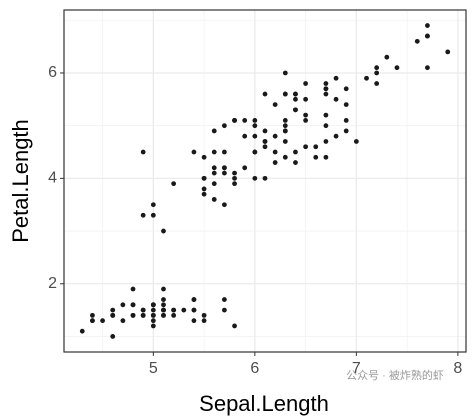 This screenshot has height=419, width=474. What do you see at coordinates (356, 368) in the screenshot?
I see `x-tick-label: 7` at bounding box center [356, 368].